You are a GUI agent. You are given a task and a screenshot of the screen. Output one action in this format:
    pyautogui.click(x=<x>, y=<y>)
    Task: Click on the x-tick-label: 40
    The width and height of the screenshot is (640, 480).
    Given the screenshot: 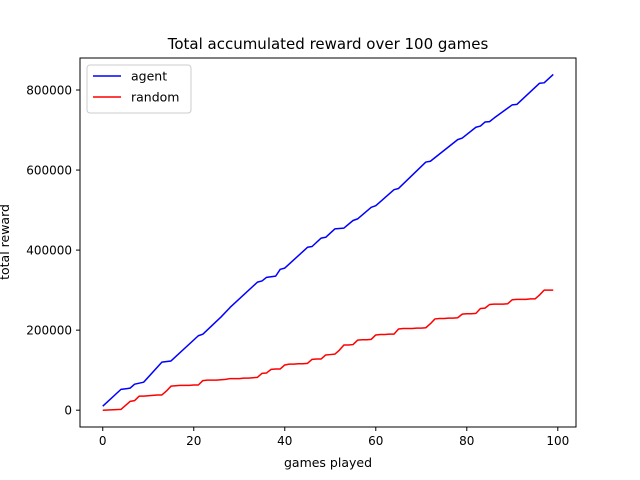 What is the action you would take?
    pyautogui.click(x=284, y=441)
    